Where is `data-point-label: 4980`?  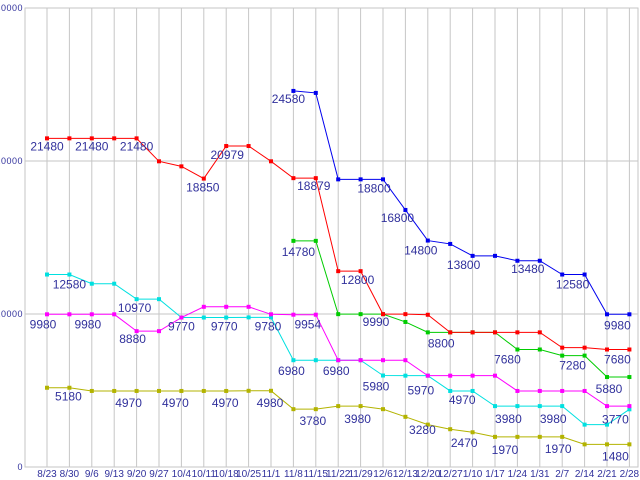
data-point-label: 4980 is located at coordinates (270, 403).